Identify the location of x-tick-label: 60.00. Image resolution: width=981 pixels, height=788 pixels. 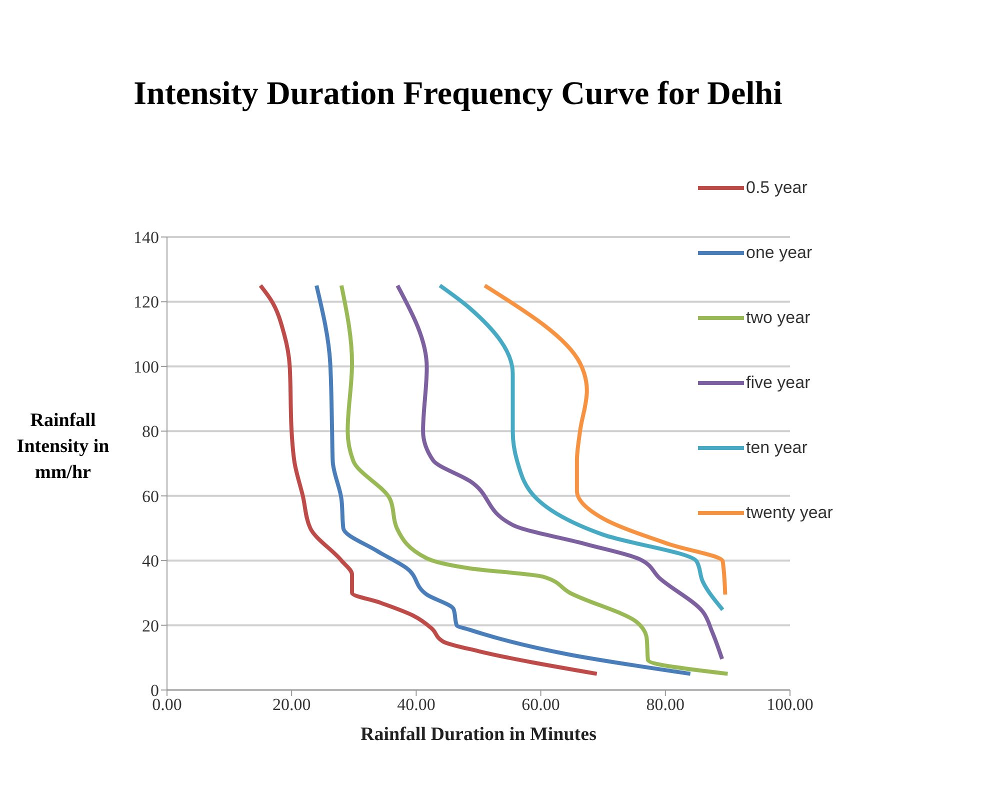
(541, 704).